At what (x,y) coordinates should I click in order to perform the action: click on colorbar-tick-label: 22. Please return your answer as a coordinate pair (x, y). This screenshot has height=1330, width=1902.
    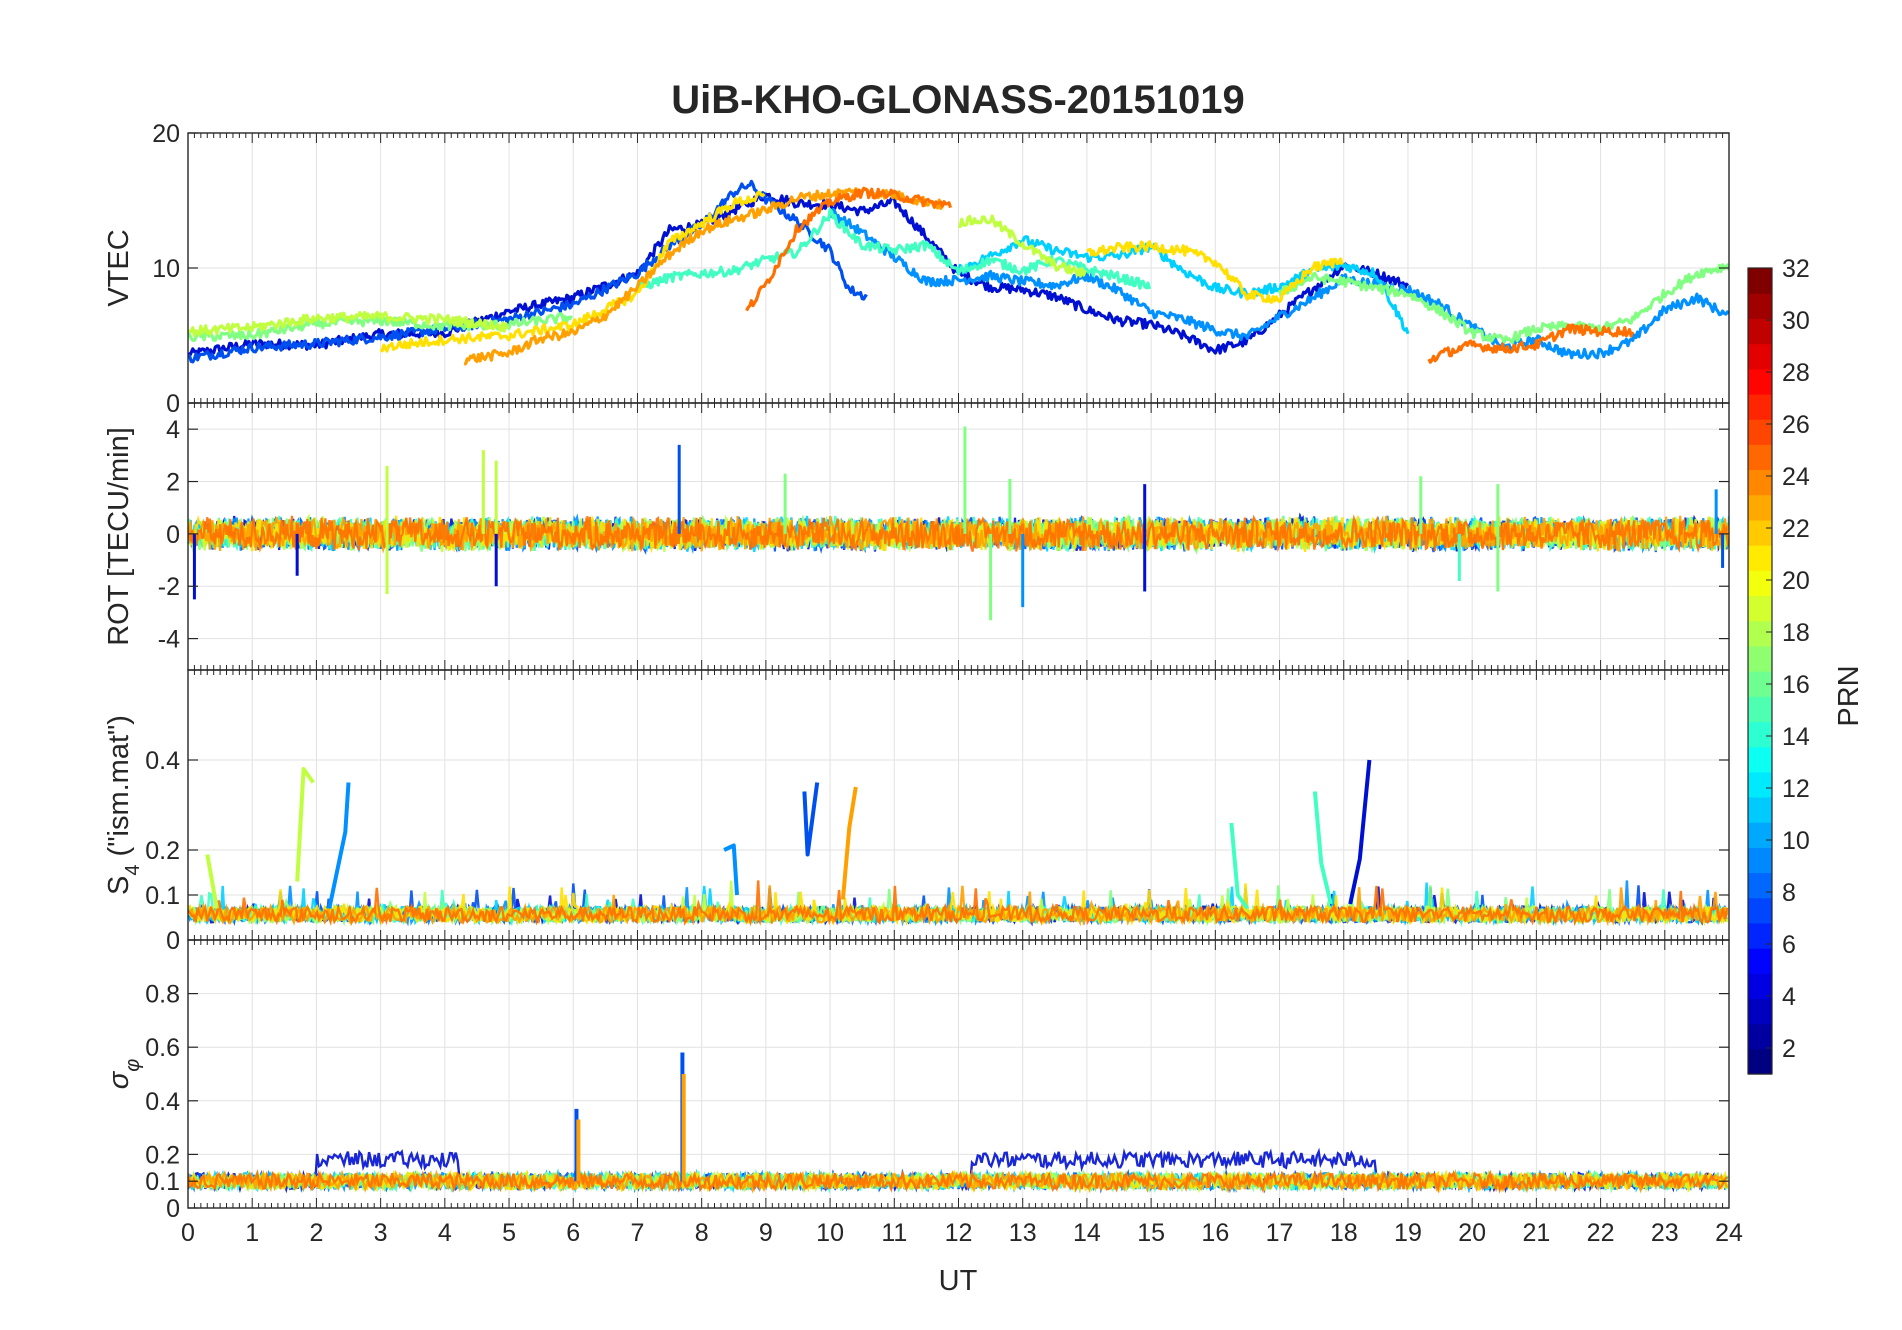
    Looking at the image, I should click on (1796, 529).